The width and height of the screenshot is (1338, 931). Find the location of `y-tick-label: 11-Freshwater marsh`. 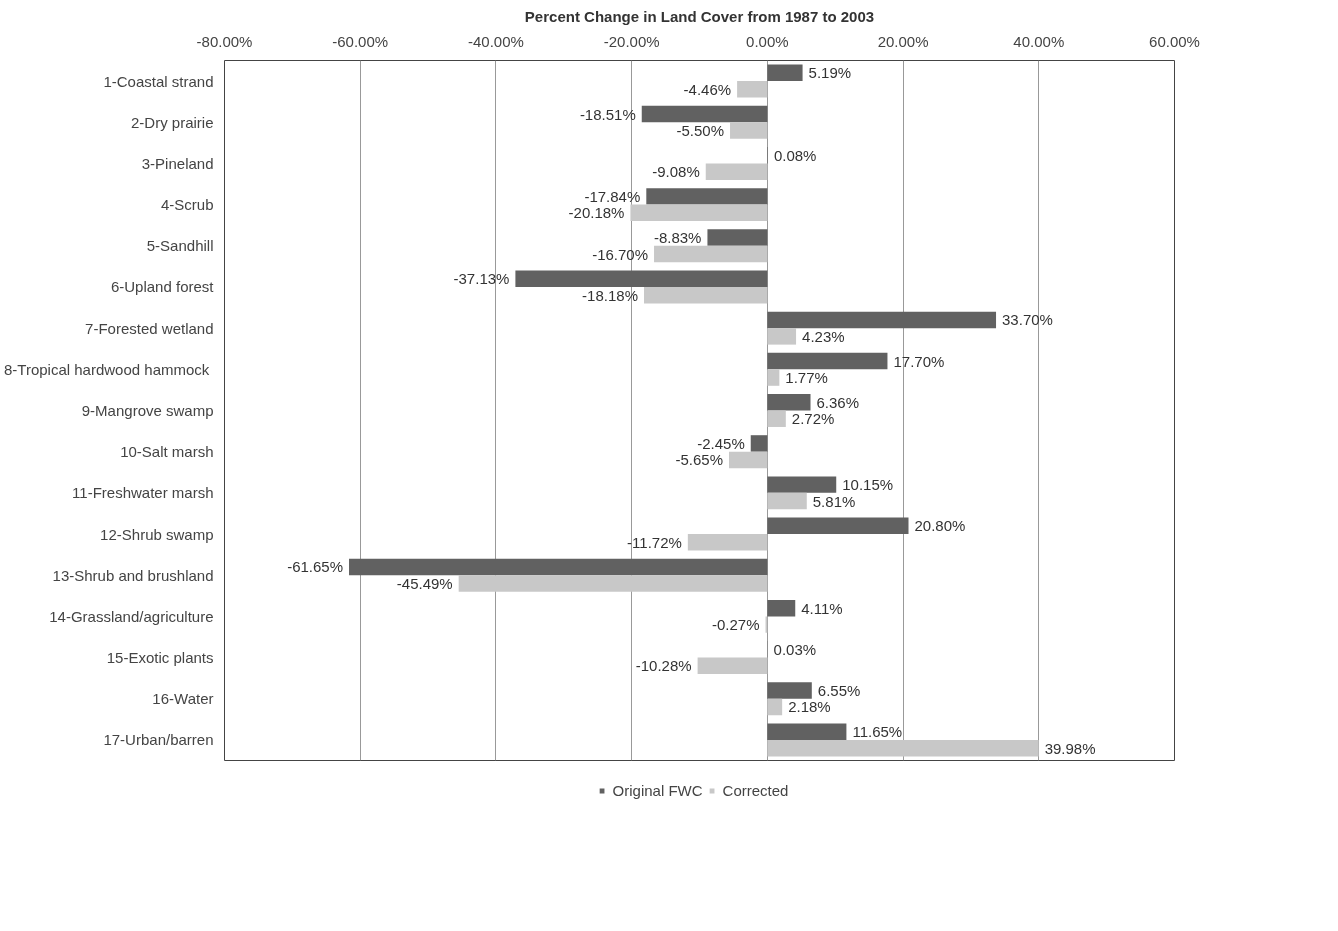

y-tick-label: 11-Freshwater marsh is located at coordinates (143, 493).